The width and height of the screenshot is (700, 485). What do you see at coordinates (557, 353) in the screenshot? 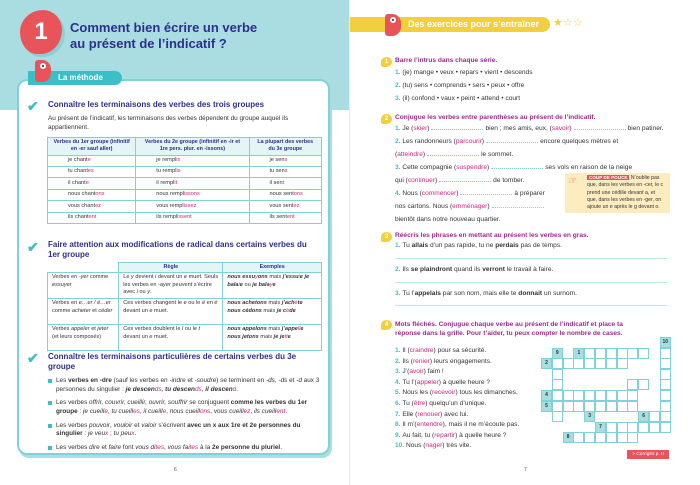
I see `crossword-clue-number: 9` at bounding box center [557, 353].